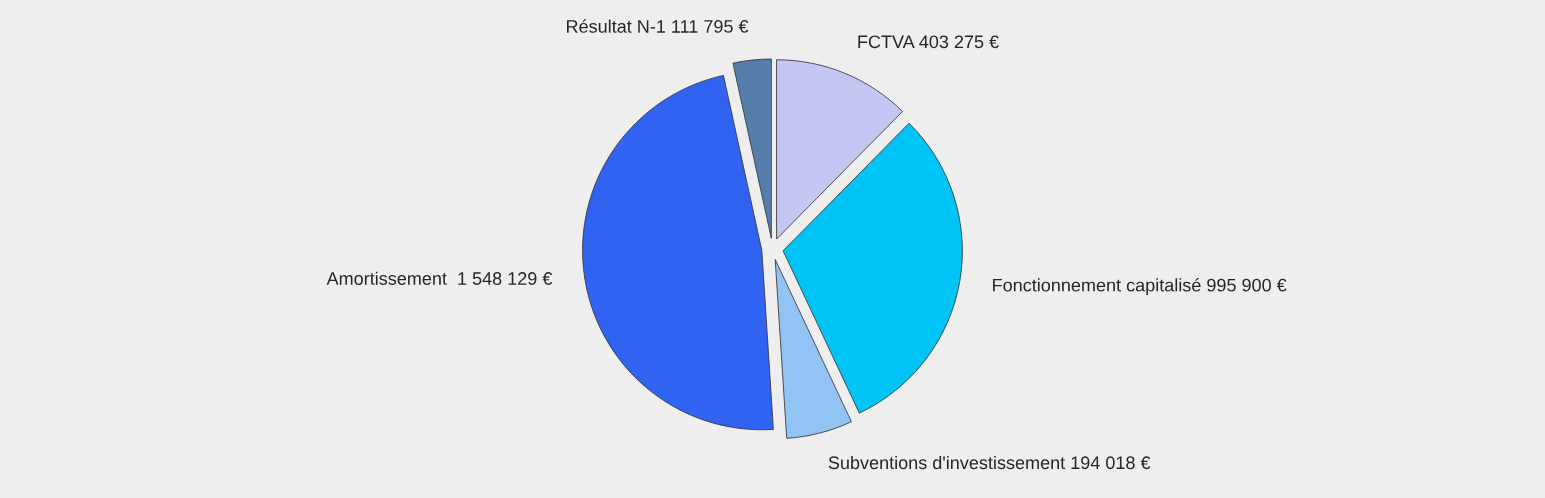 This screenshot has height=498, width=1545. What do you see at coordinates (989, 462) in the screenshot?
I see `slice-label: Subventions d'investissement 194 018 €` at bounding box center [989, 462].